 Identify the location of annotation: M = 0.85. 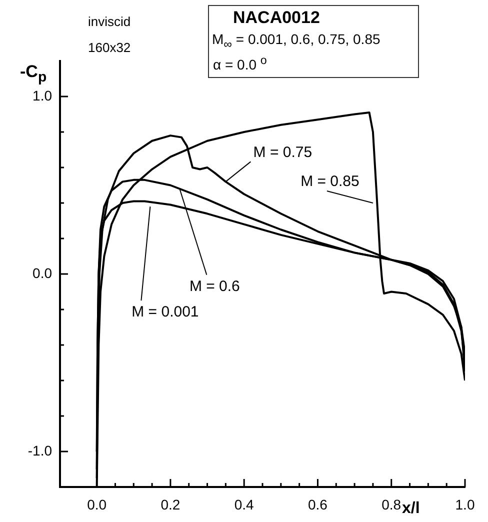
(330, 181).